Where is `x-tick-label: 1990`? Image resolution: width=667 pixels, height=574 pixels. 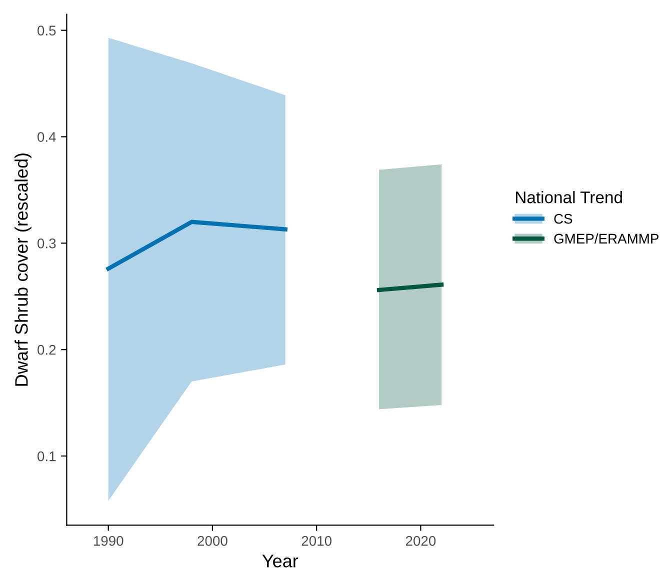
x-tick-label: 1990 is located at coordinates (109, 541).